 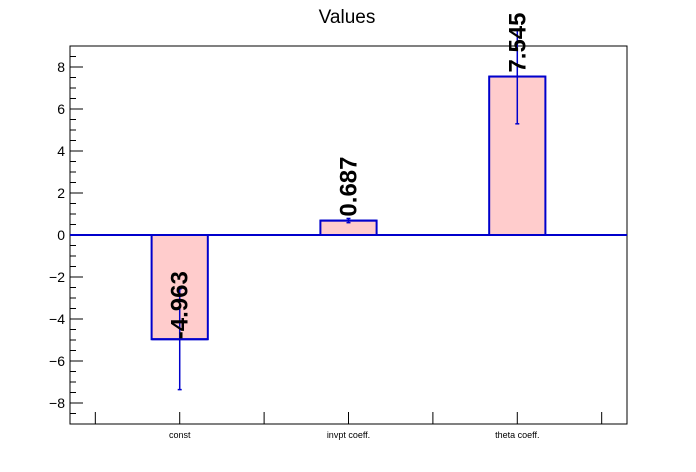 I want to click on y-tick-label: 8, so click(x=61, y=67).